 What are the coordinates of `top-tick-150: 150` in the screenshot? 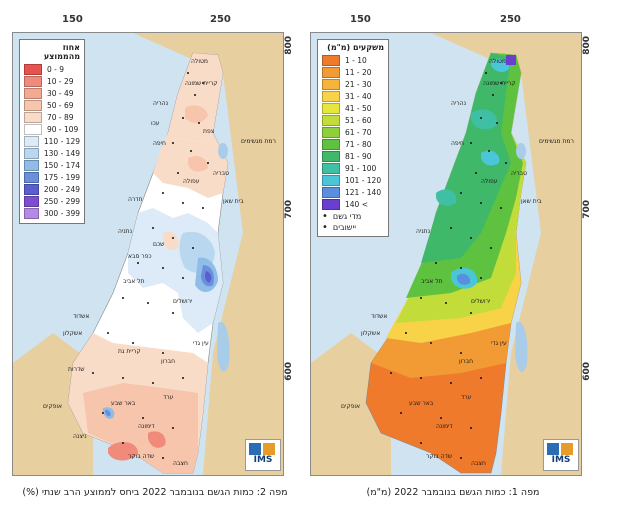 It's located at (72, 19).